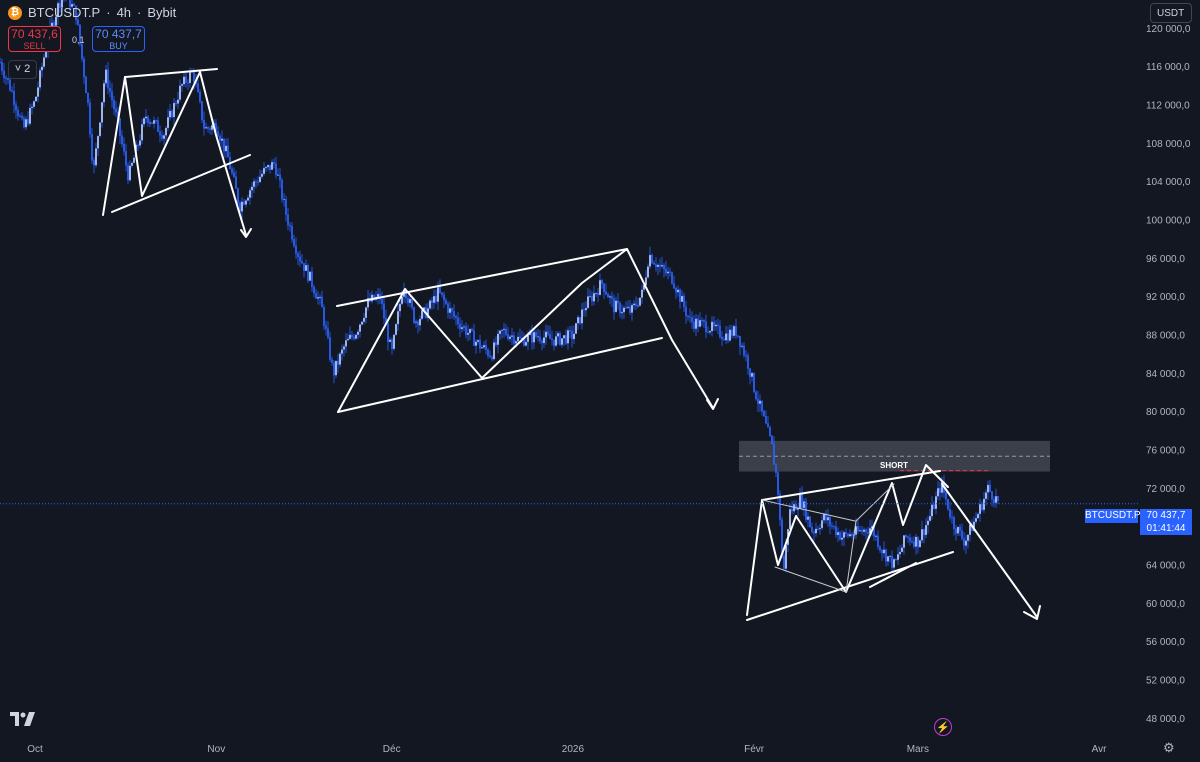 The height and width of the screenshot is (762, 1200). What do you see at coordinates (989, 550) in the screenshot?
I see `projection-arrow` at bounding box center [989, 550].